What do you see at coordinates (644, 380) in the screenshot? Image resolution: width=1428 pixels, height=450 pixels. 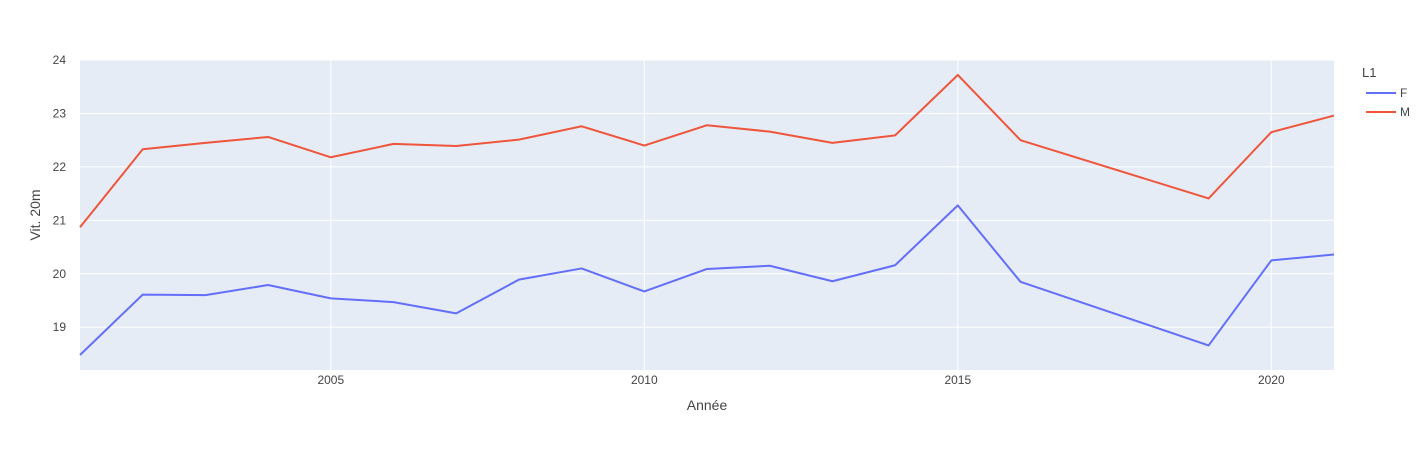 I see `x-tick-label: 2010` at bounding box center [644, 380].